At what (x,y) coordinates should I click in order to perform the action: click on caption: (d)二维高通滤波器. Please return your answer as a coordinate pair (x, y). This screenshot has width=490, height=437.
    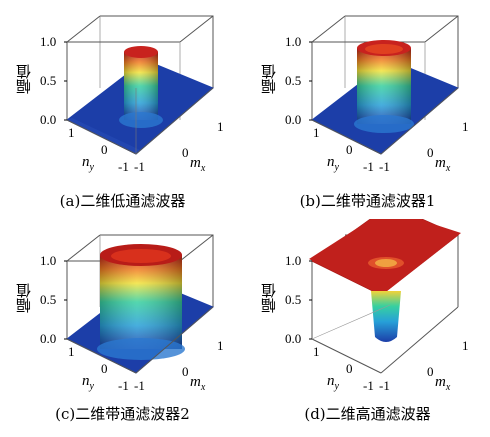
    Looking at the image, I should click on (367, 414).